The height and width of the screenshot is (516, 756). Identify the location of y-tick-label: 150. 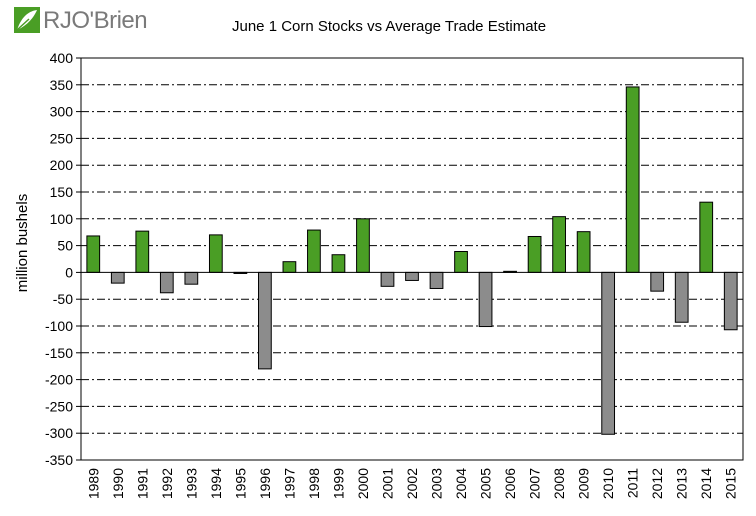
(62, 192).